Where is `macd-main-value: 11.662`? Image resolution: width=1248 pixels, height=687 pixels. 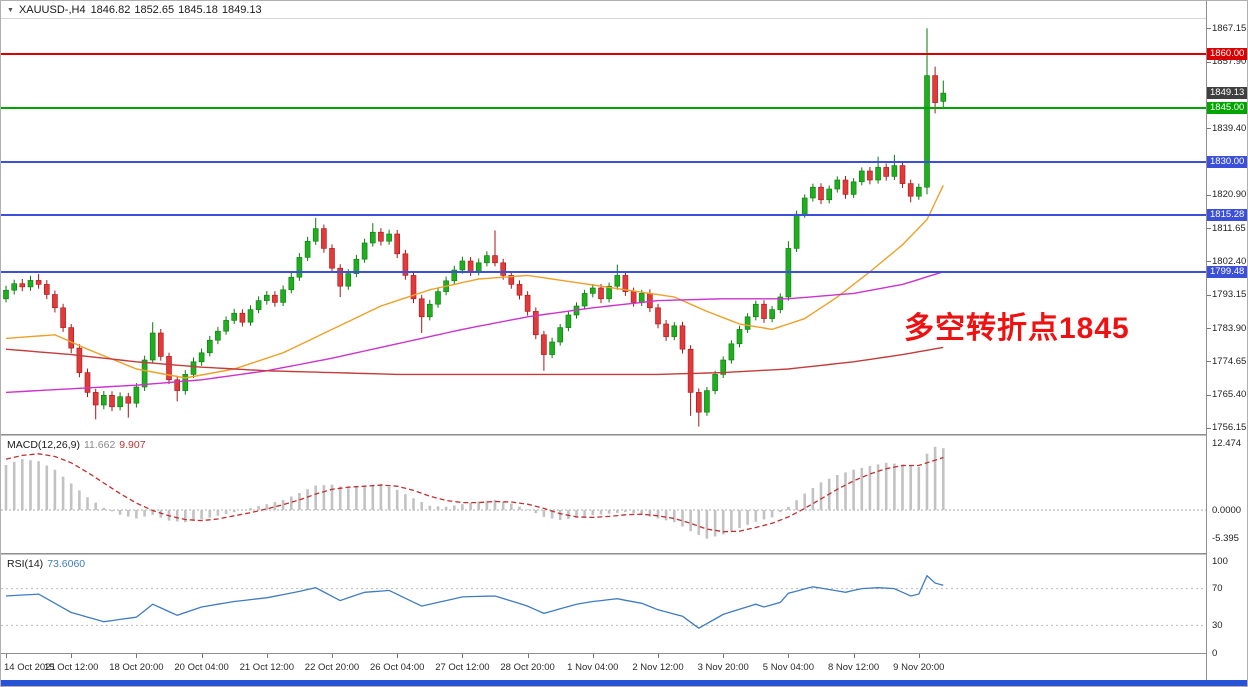
macd-main-value: 11.662 is located at coordinates (99, 445).